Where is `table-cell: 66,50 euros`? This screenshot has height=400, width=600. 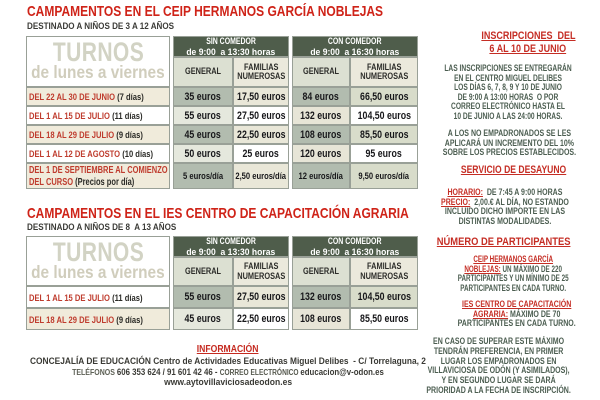
table-cell: 66,50 euros is located at coordinates (384, 96).